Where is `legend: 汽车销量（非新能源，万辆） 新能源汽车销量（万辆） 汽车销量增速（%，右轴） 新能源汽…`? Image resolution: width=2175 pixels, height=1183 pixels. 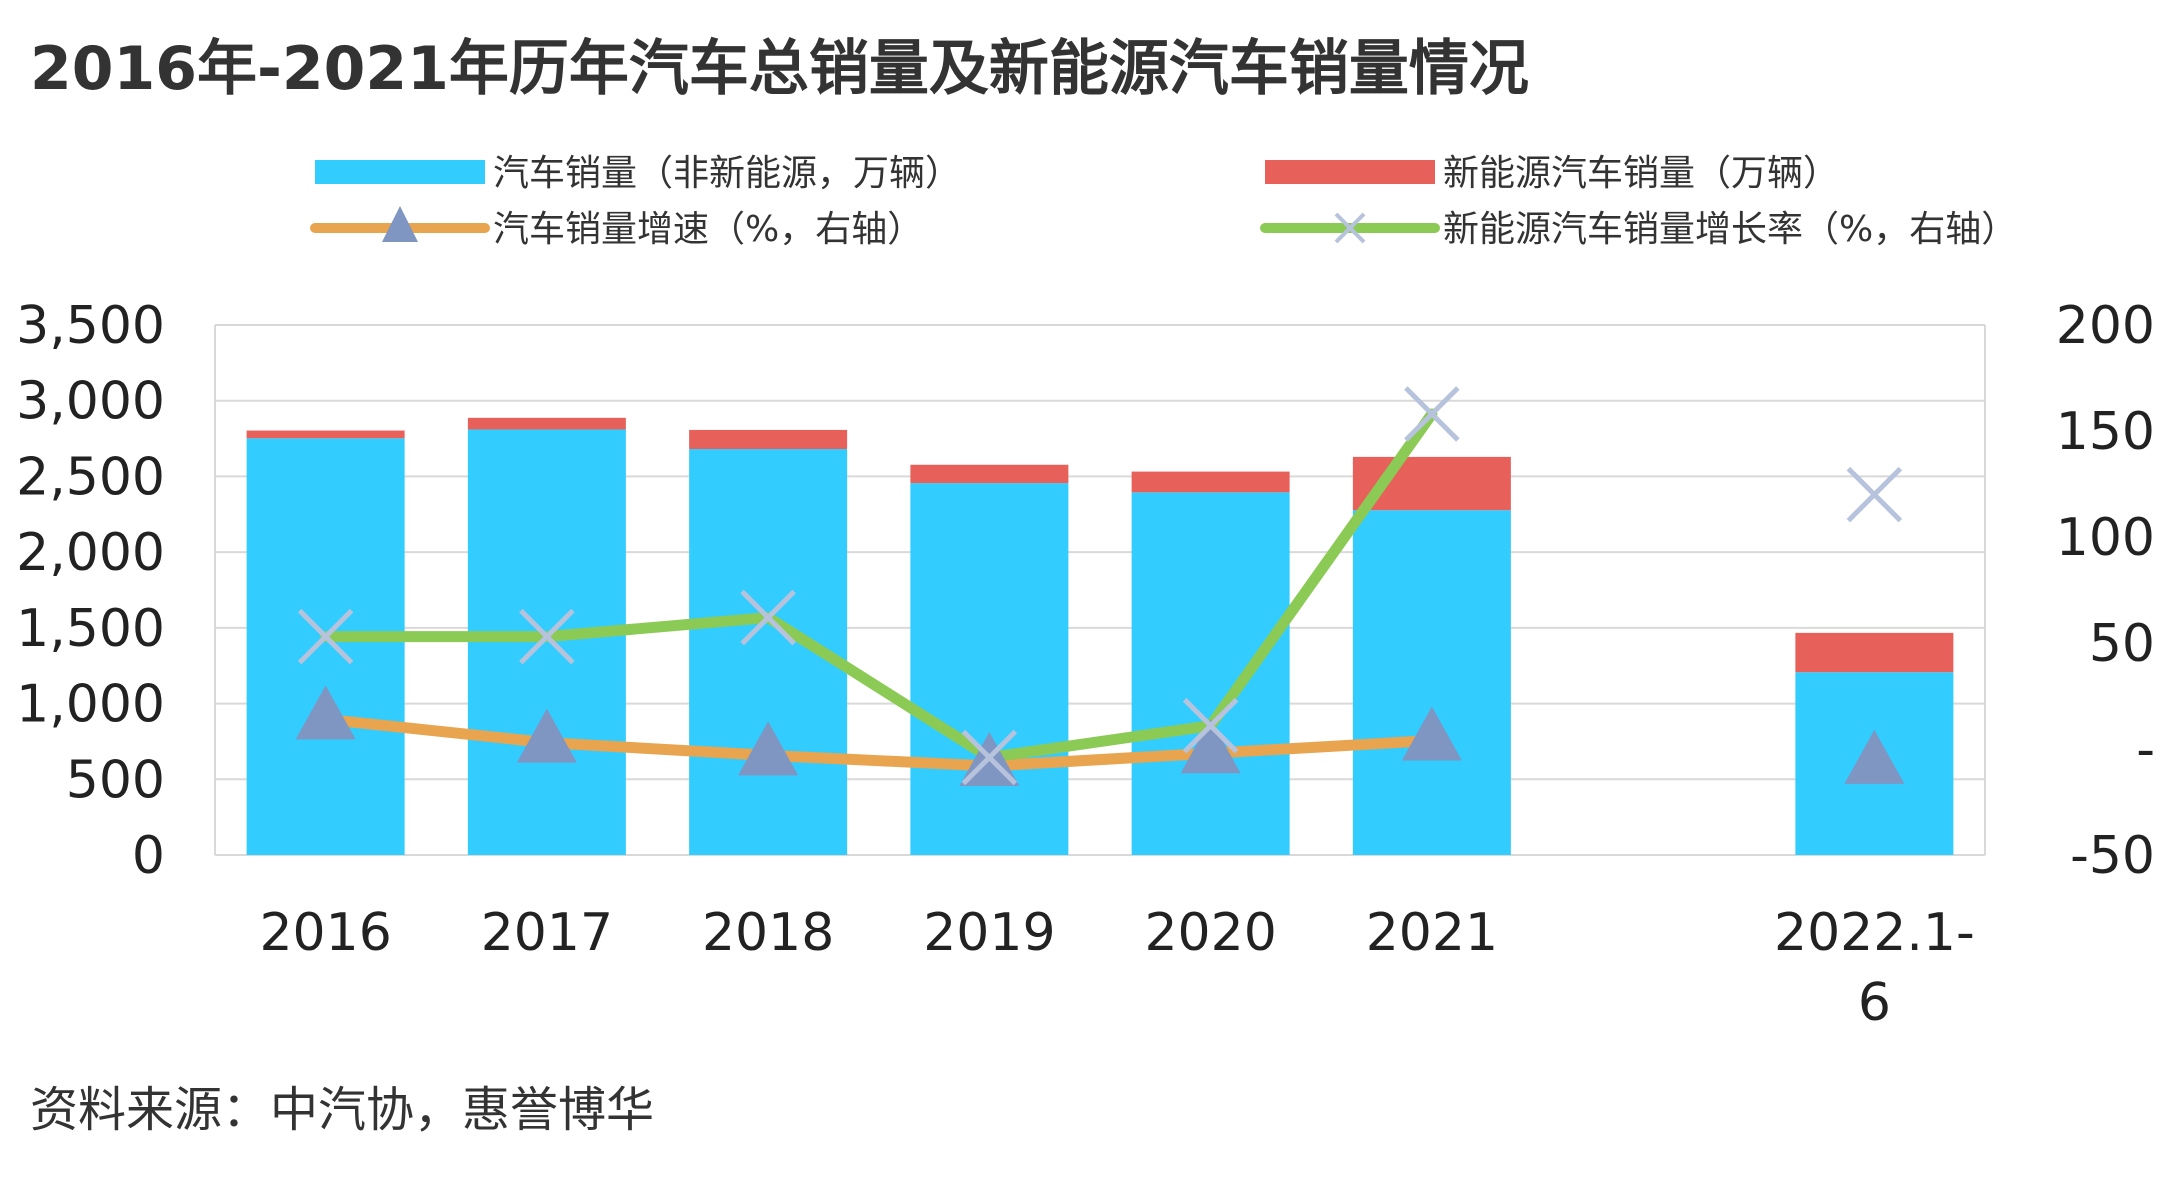 legend: 汽车销量（非新能源，万辆） 新能源汽车销量（万辆） 汽车销量增速（%，右轴） 新能源汽… is located at coordinates (1163, 201).